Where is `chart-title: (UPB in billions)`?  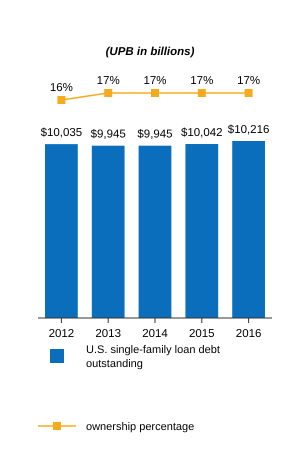
chart-title: (UPB in billions) is located at coordinates (150, 52).